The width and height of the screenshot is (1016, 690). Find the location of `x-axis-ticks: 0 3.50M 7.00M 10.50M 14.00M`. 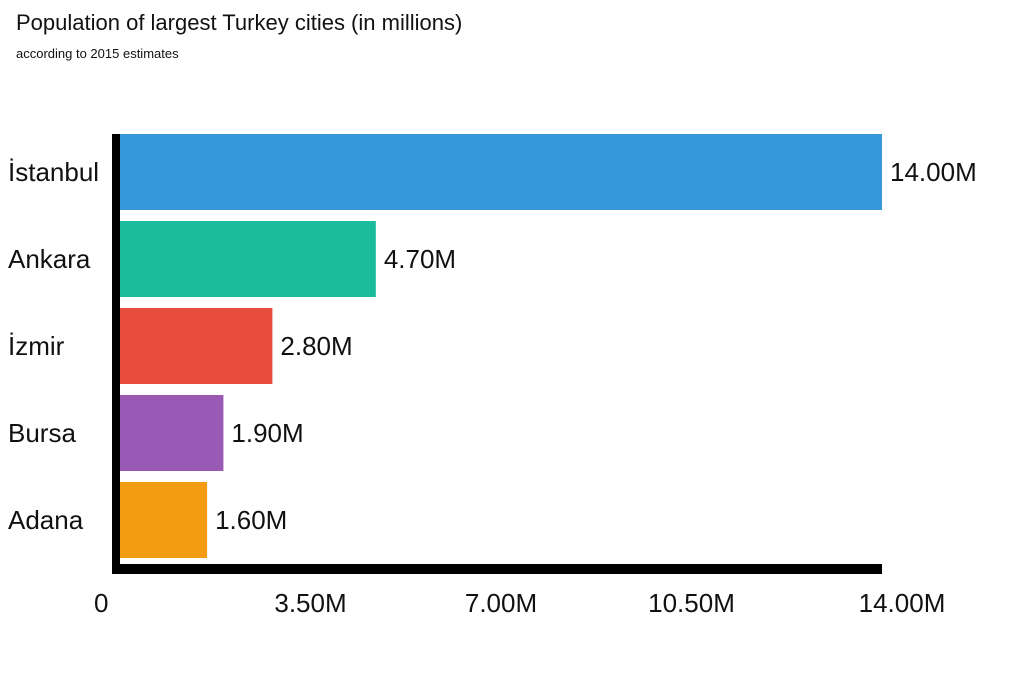

x-axis-ticks: 0 3.50M 7.00M 10.50M 14.00M is located at coordinates (519, 603).